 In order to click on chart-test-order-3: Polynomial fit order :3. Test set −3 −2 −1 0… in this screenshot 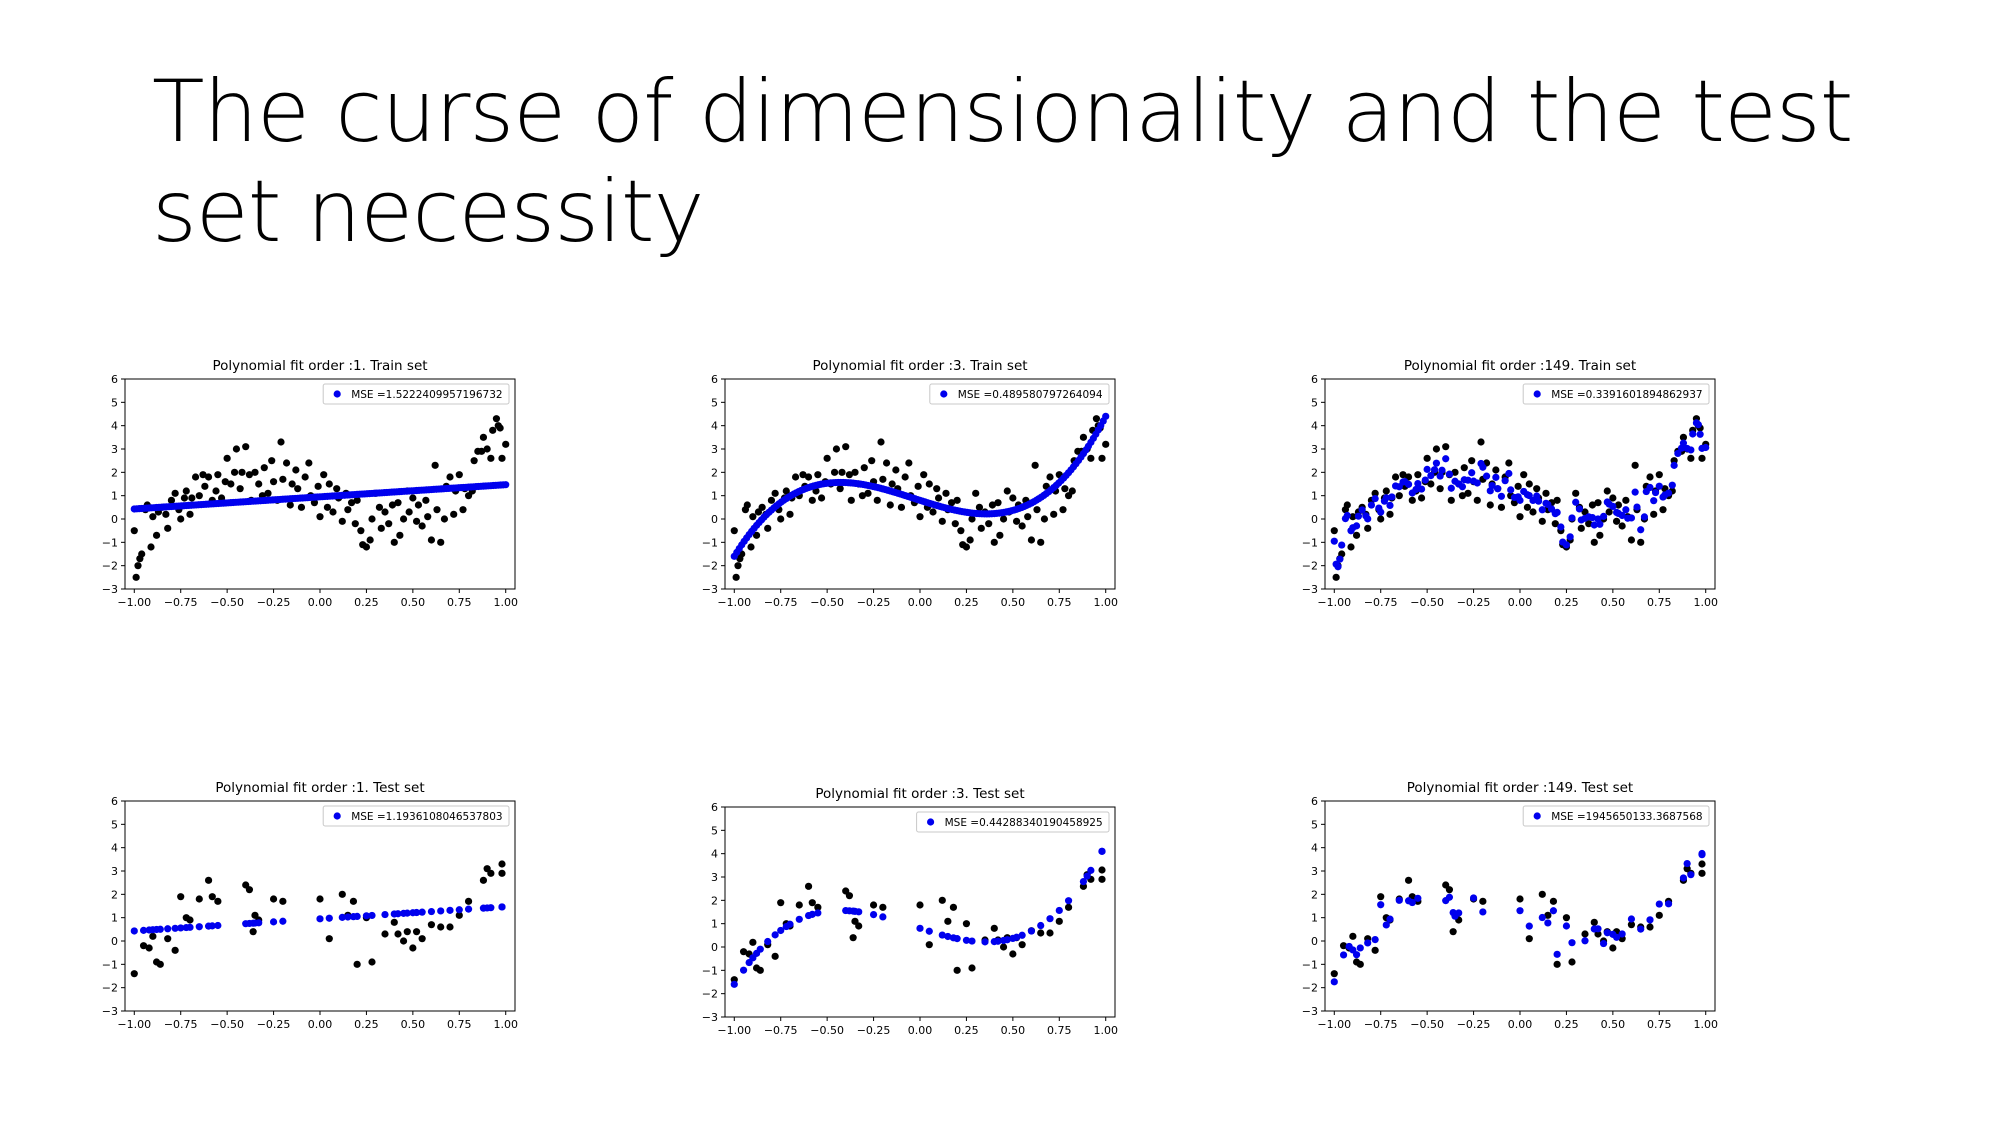, I will do `click(910, 911)`.